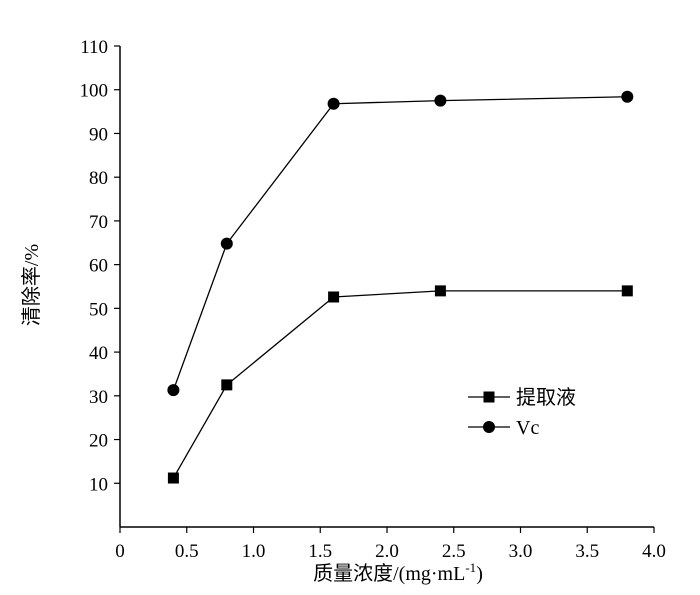 Image resolution: width=700 pixels, height=595 pixels. I want to click on legend-label: 提取液, so click(546, 397).